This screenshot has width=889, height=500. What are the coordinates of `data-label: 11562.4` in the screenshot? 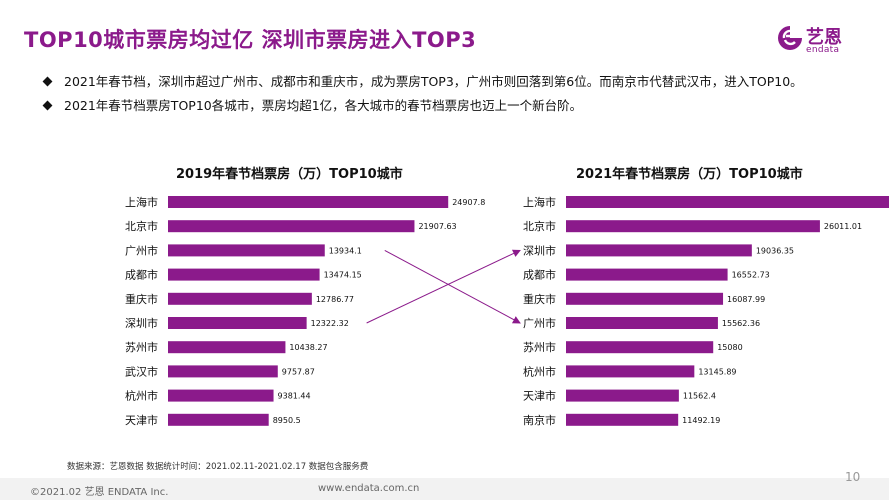 It's located at (699, 396).